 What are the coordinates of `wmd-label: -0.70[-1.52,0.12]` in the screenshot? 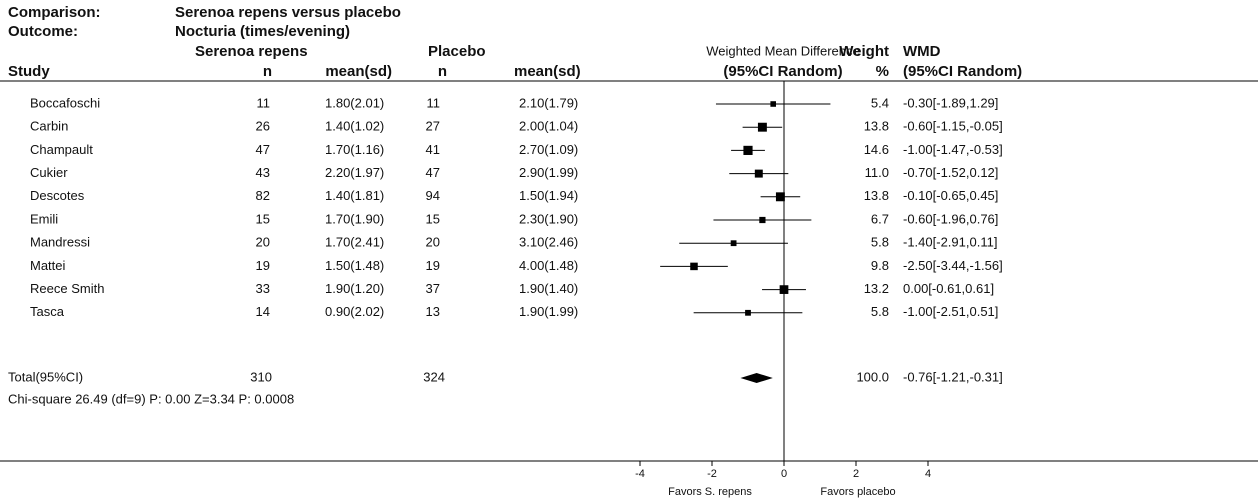 It's located at (950, 172).